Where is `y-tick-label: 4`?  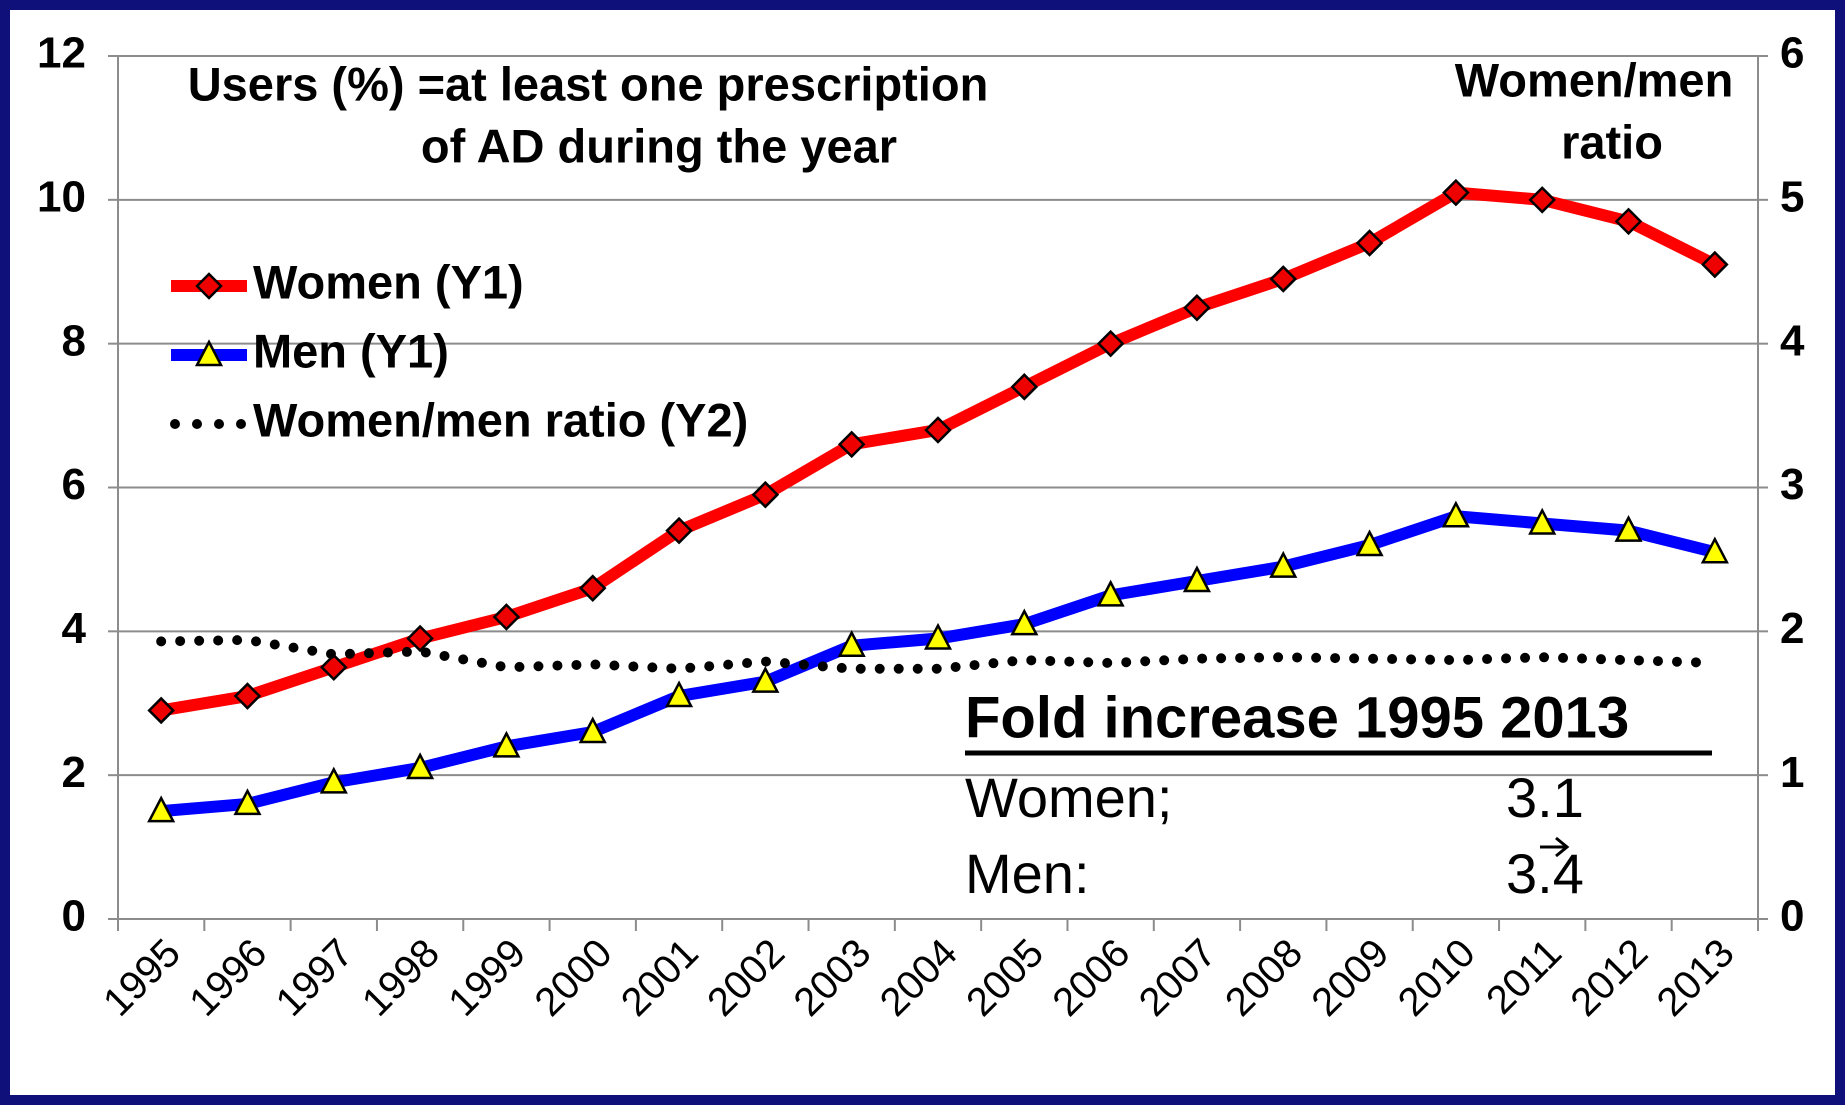
y-tick-label: 4 is located at coordinates (74, 628).